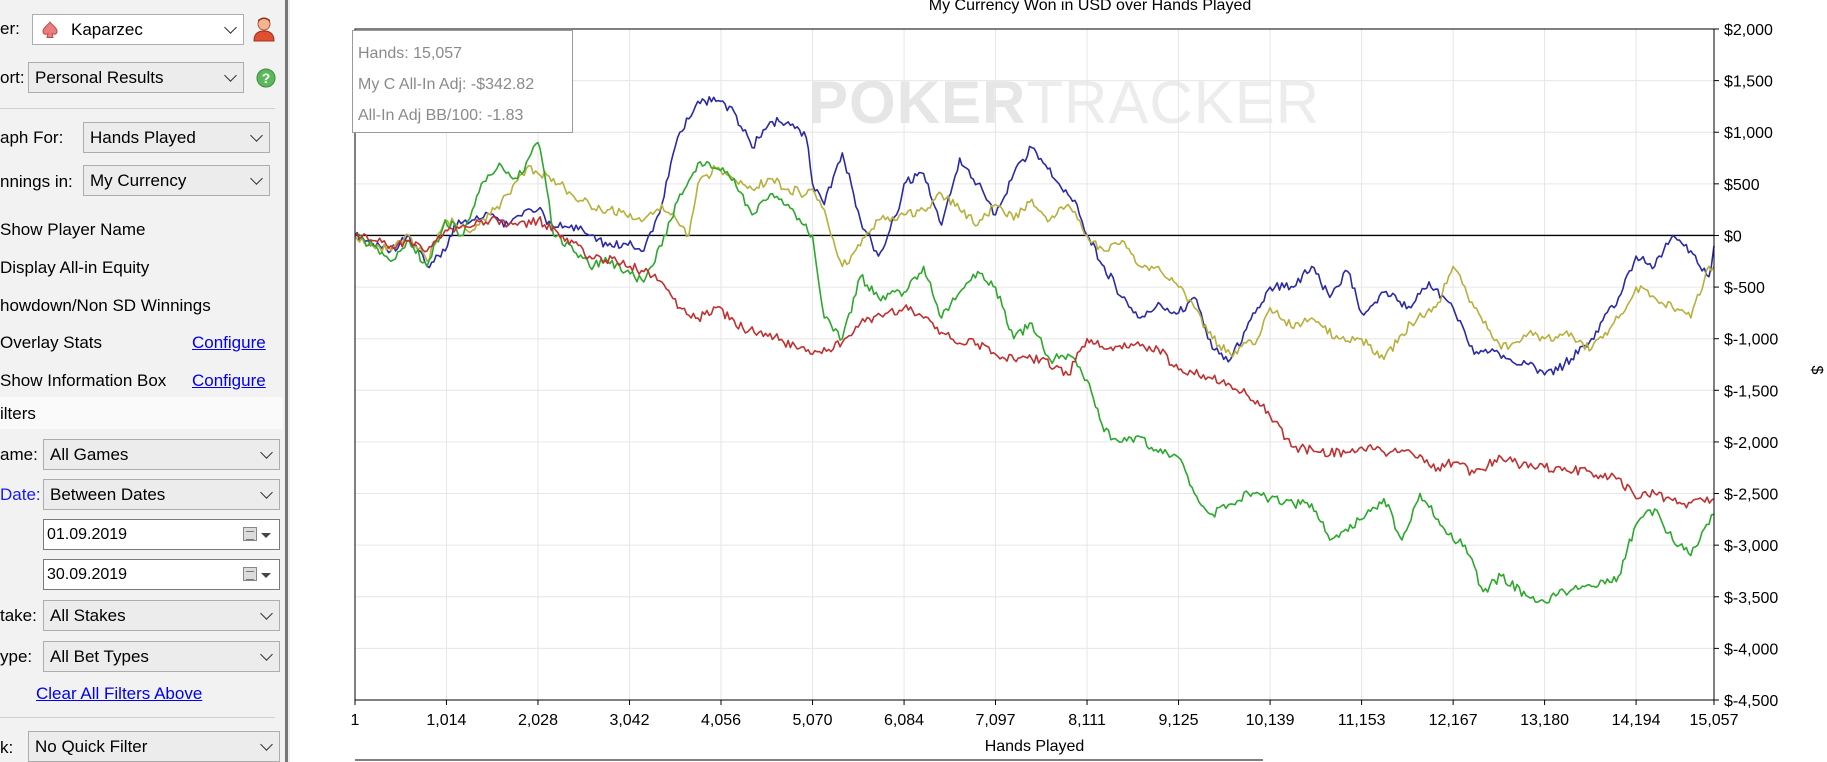 The height and width of the screenshot is (762, 1827). Describe the element at coordinates (161, 454) in the screenshot. I see `game-dropdown: All Games` at that location.